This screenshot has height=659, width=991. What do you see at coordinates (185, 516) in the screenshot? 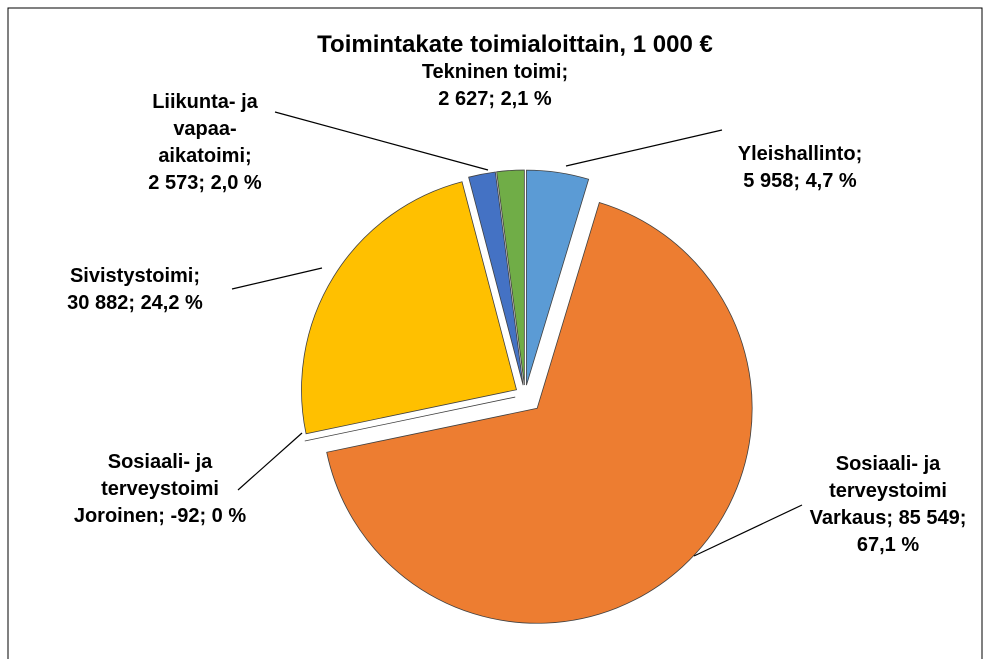
I see `data-label-part: -92` at bounding box center [185, 516].